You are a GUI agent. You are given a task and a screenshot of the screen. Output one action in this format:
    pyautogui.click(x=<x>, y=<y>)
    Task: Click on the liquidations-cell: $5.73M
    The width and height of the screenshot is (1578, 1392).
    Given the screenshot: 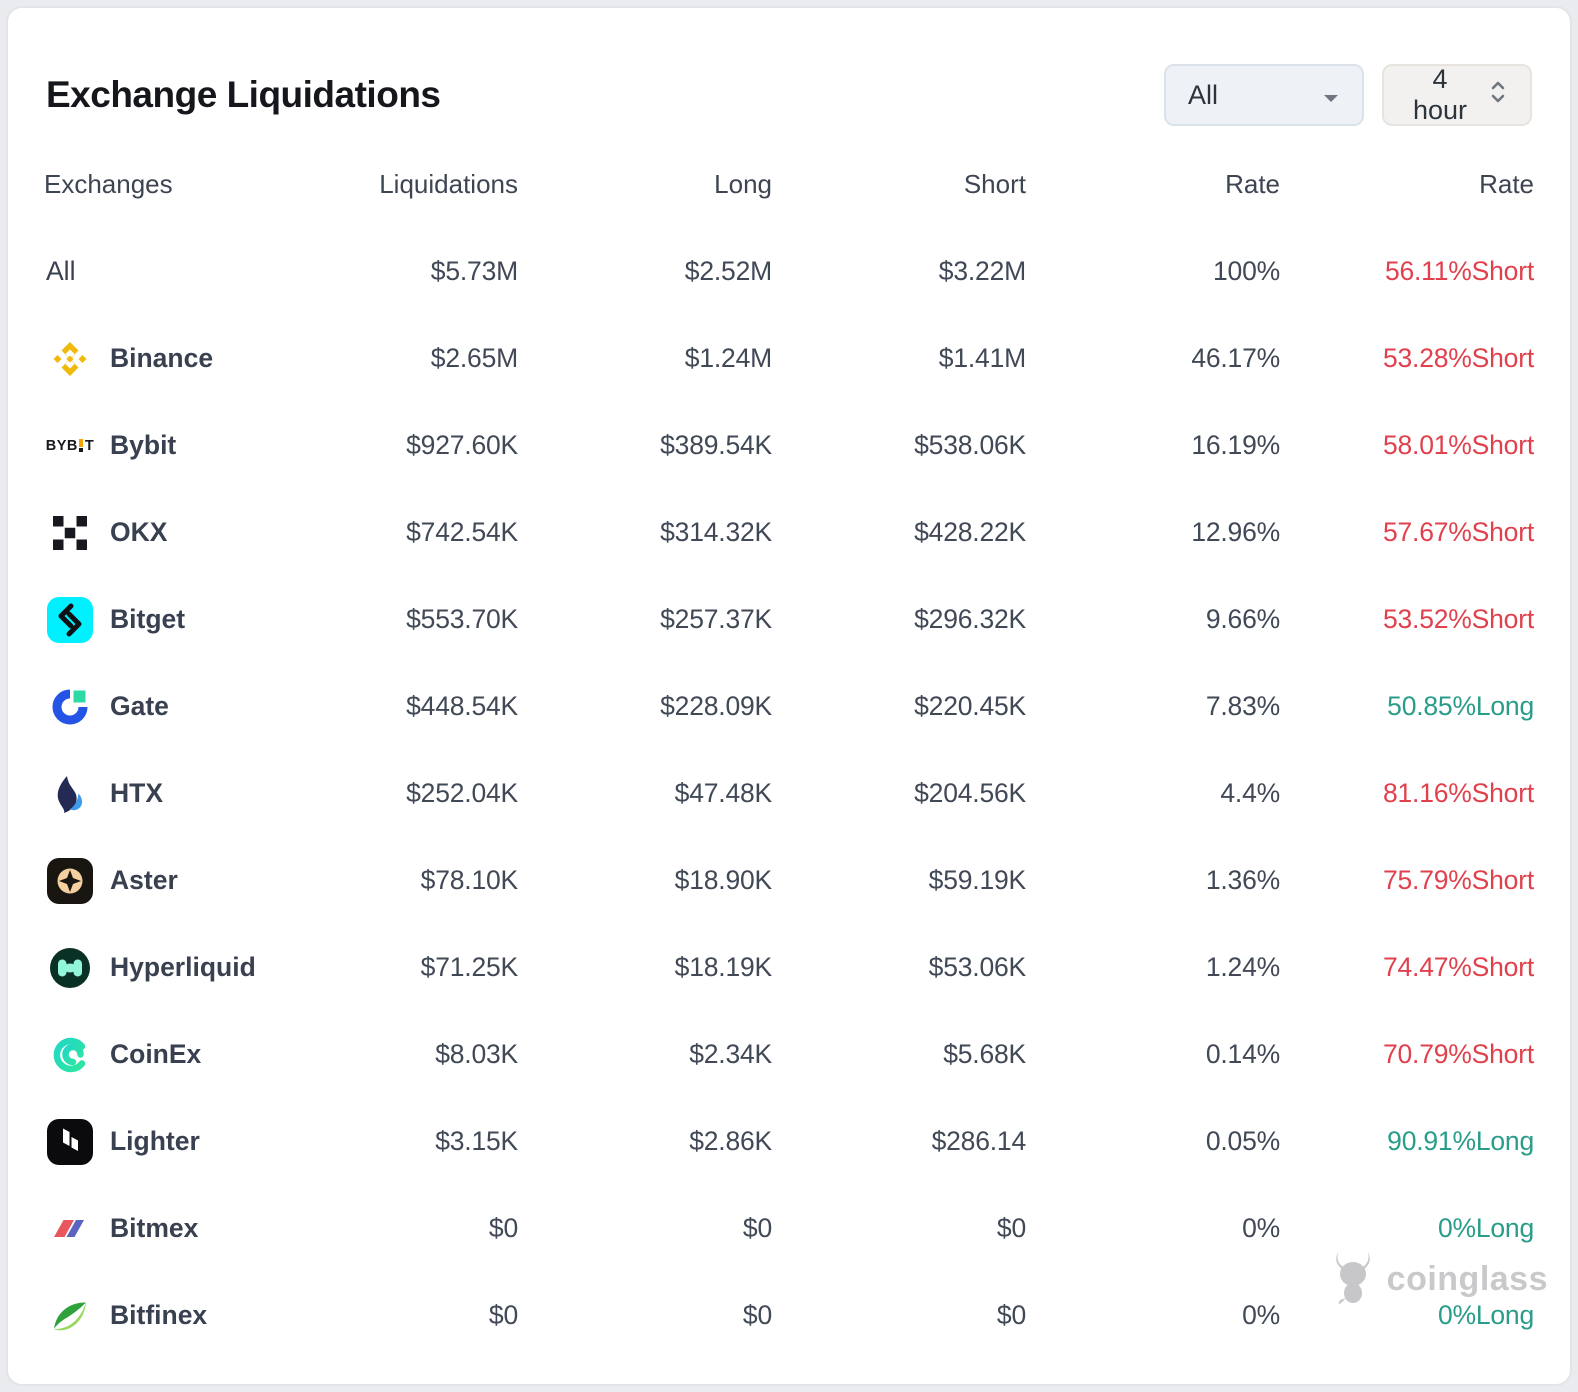 What is the action you would take?
    pyautogui.click(x=474, y=271)
    